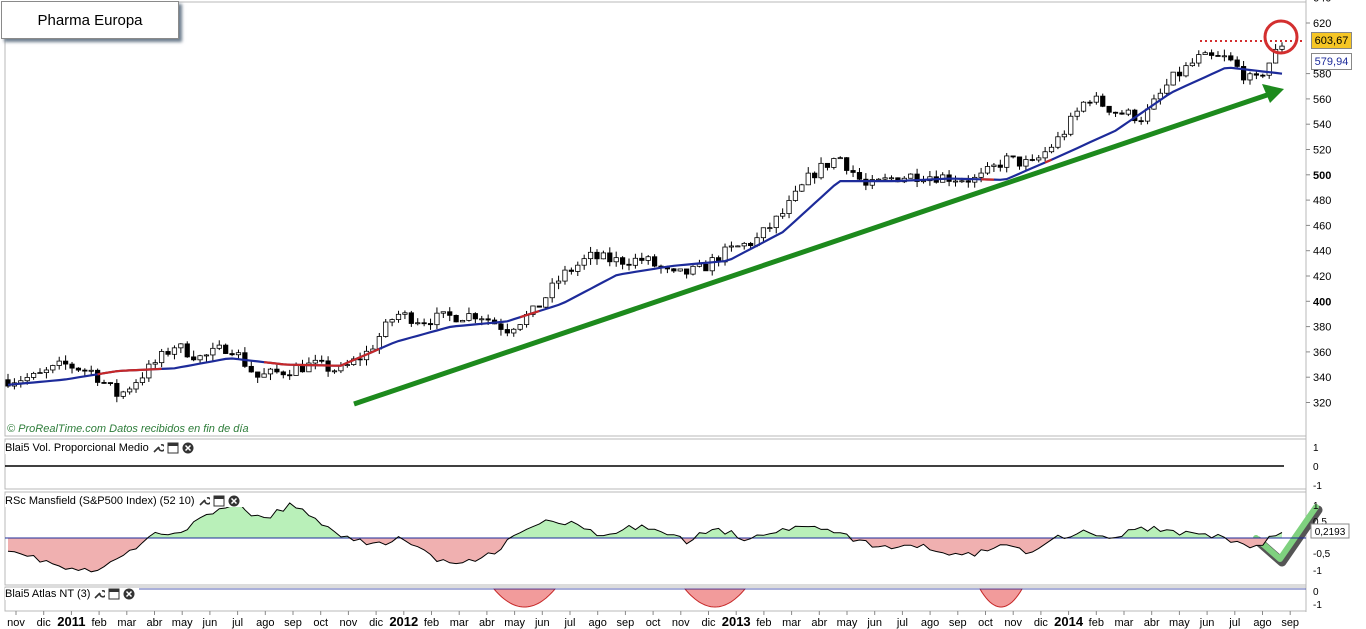  I want to click on volume-panel-header: Blai5 Vol. Proporcional Medio, so click(101, 448).